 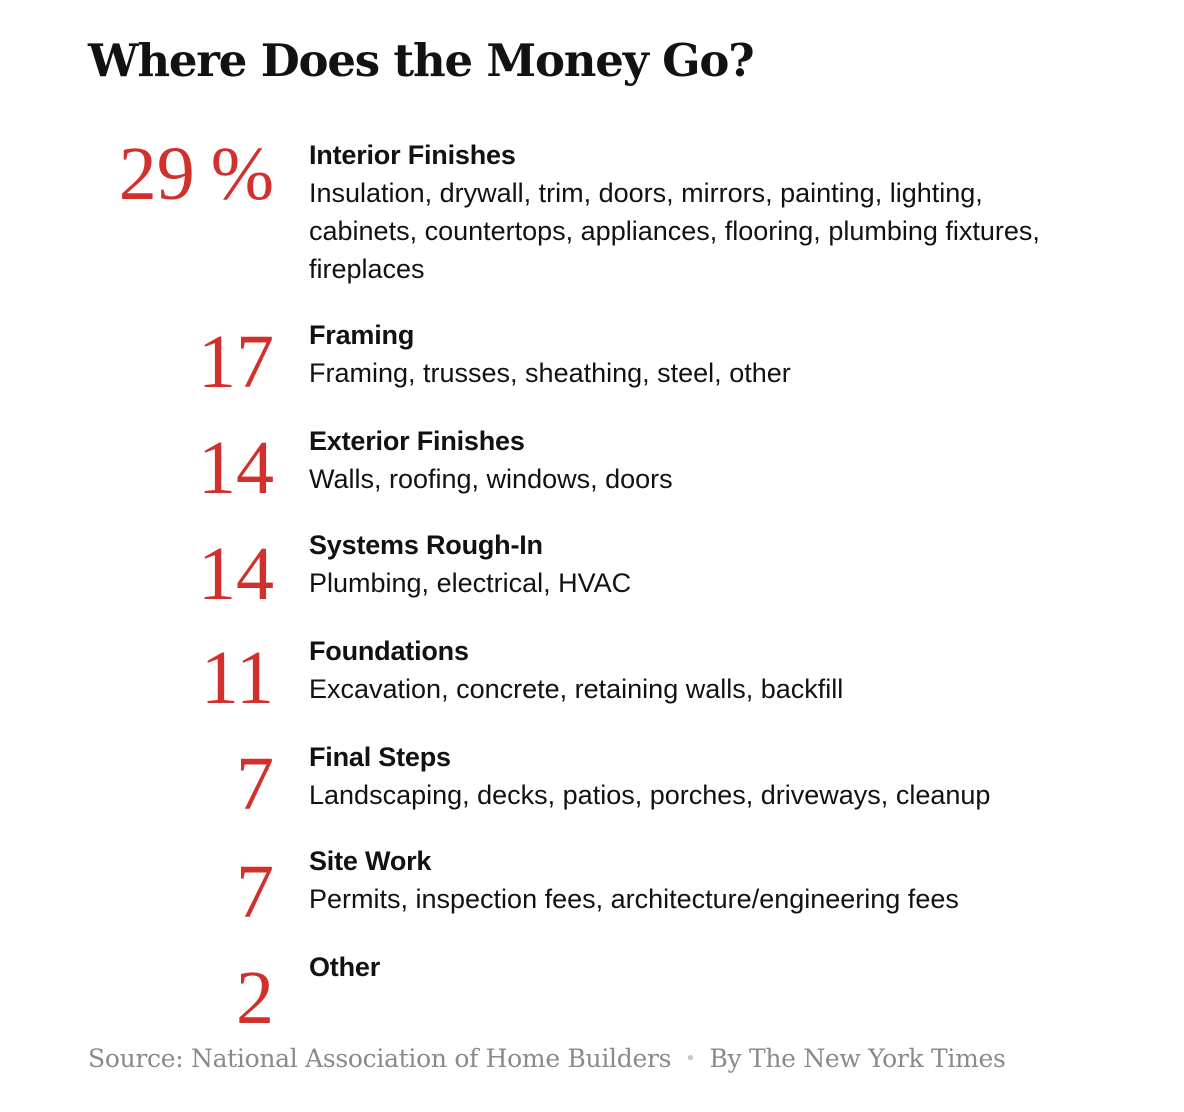 What do you see at coordinates (417, 441) in the screenshot?
I see `category-name: Exterior Finishes` at bounding box center [417, 441].